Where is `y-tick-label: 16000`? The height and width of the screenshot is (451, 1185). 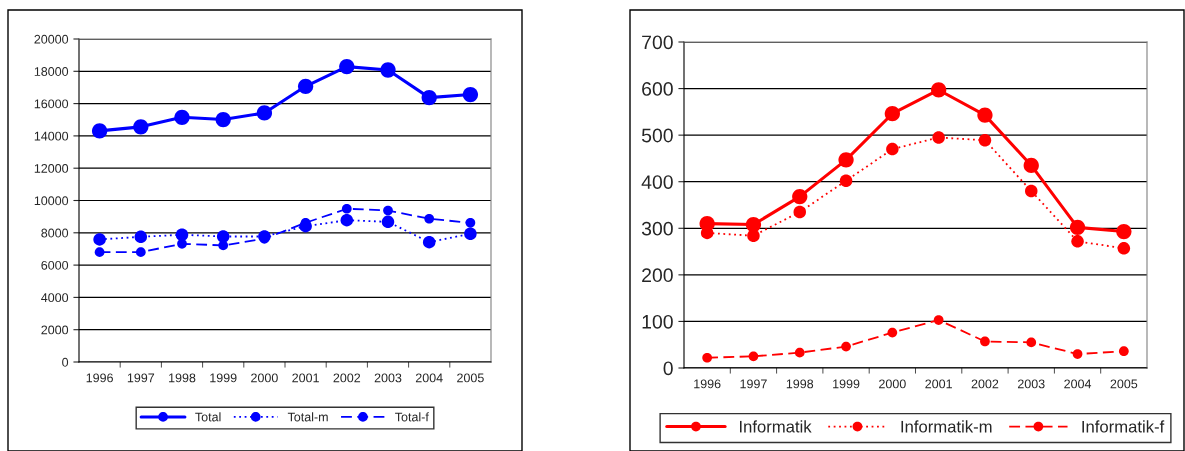
y-tick-label: 16000 is located at coordinates (51, 104).